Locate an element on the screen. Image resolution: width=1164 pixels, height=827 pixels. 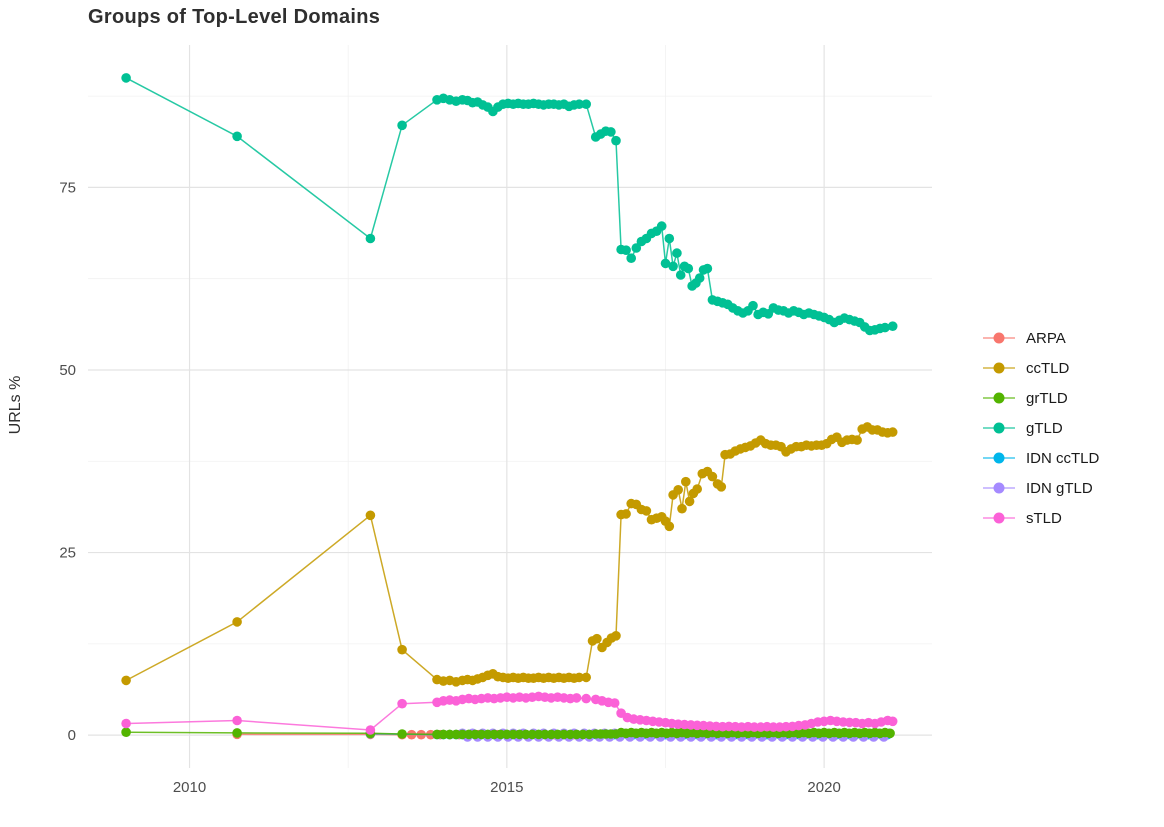
legend-label: ARPA is located at coordinates (1046, 338).